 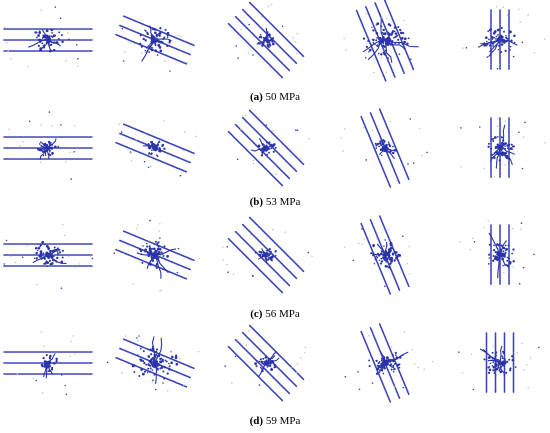 What do you see at coordinates (256, 421) in the screenshot?
I see `caption-d-label: (d)` at bounding box center [256, 421].